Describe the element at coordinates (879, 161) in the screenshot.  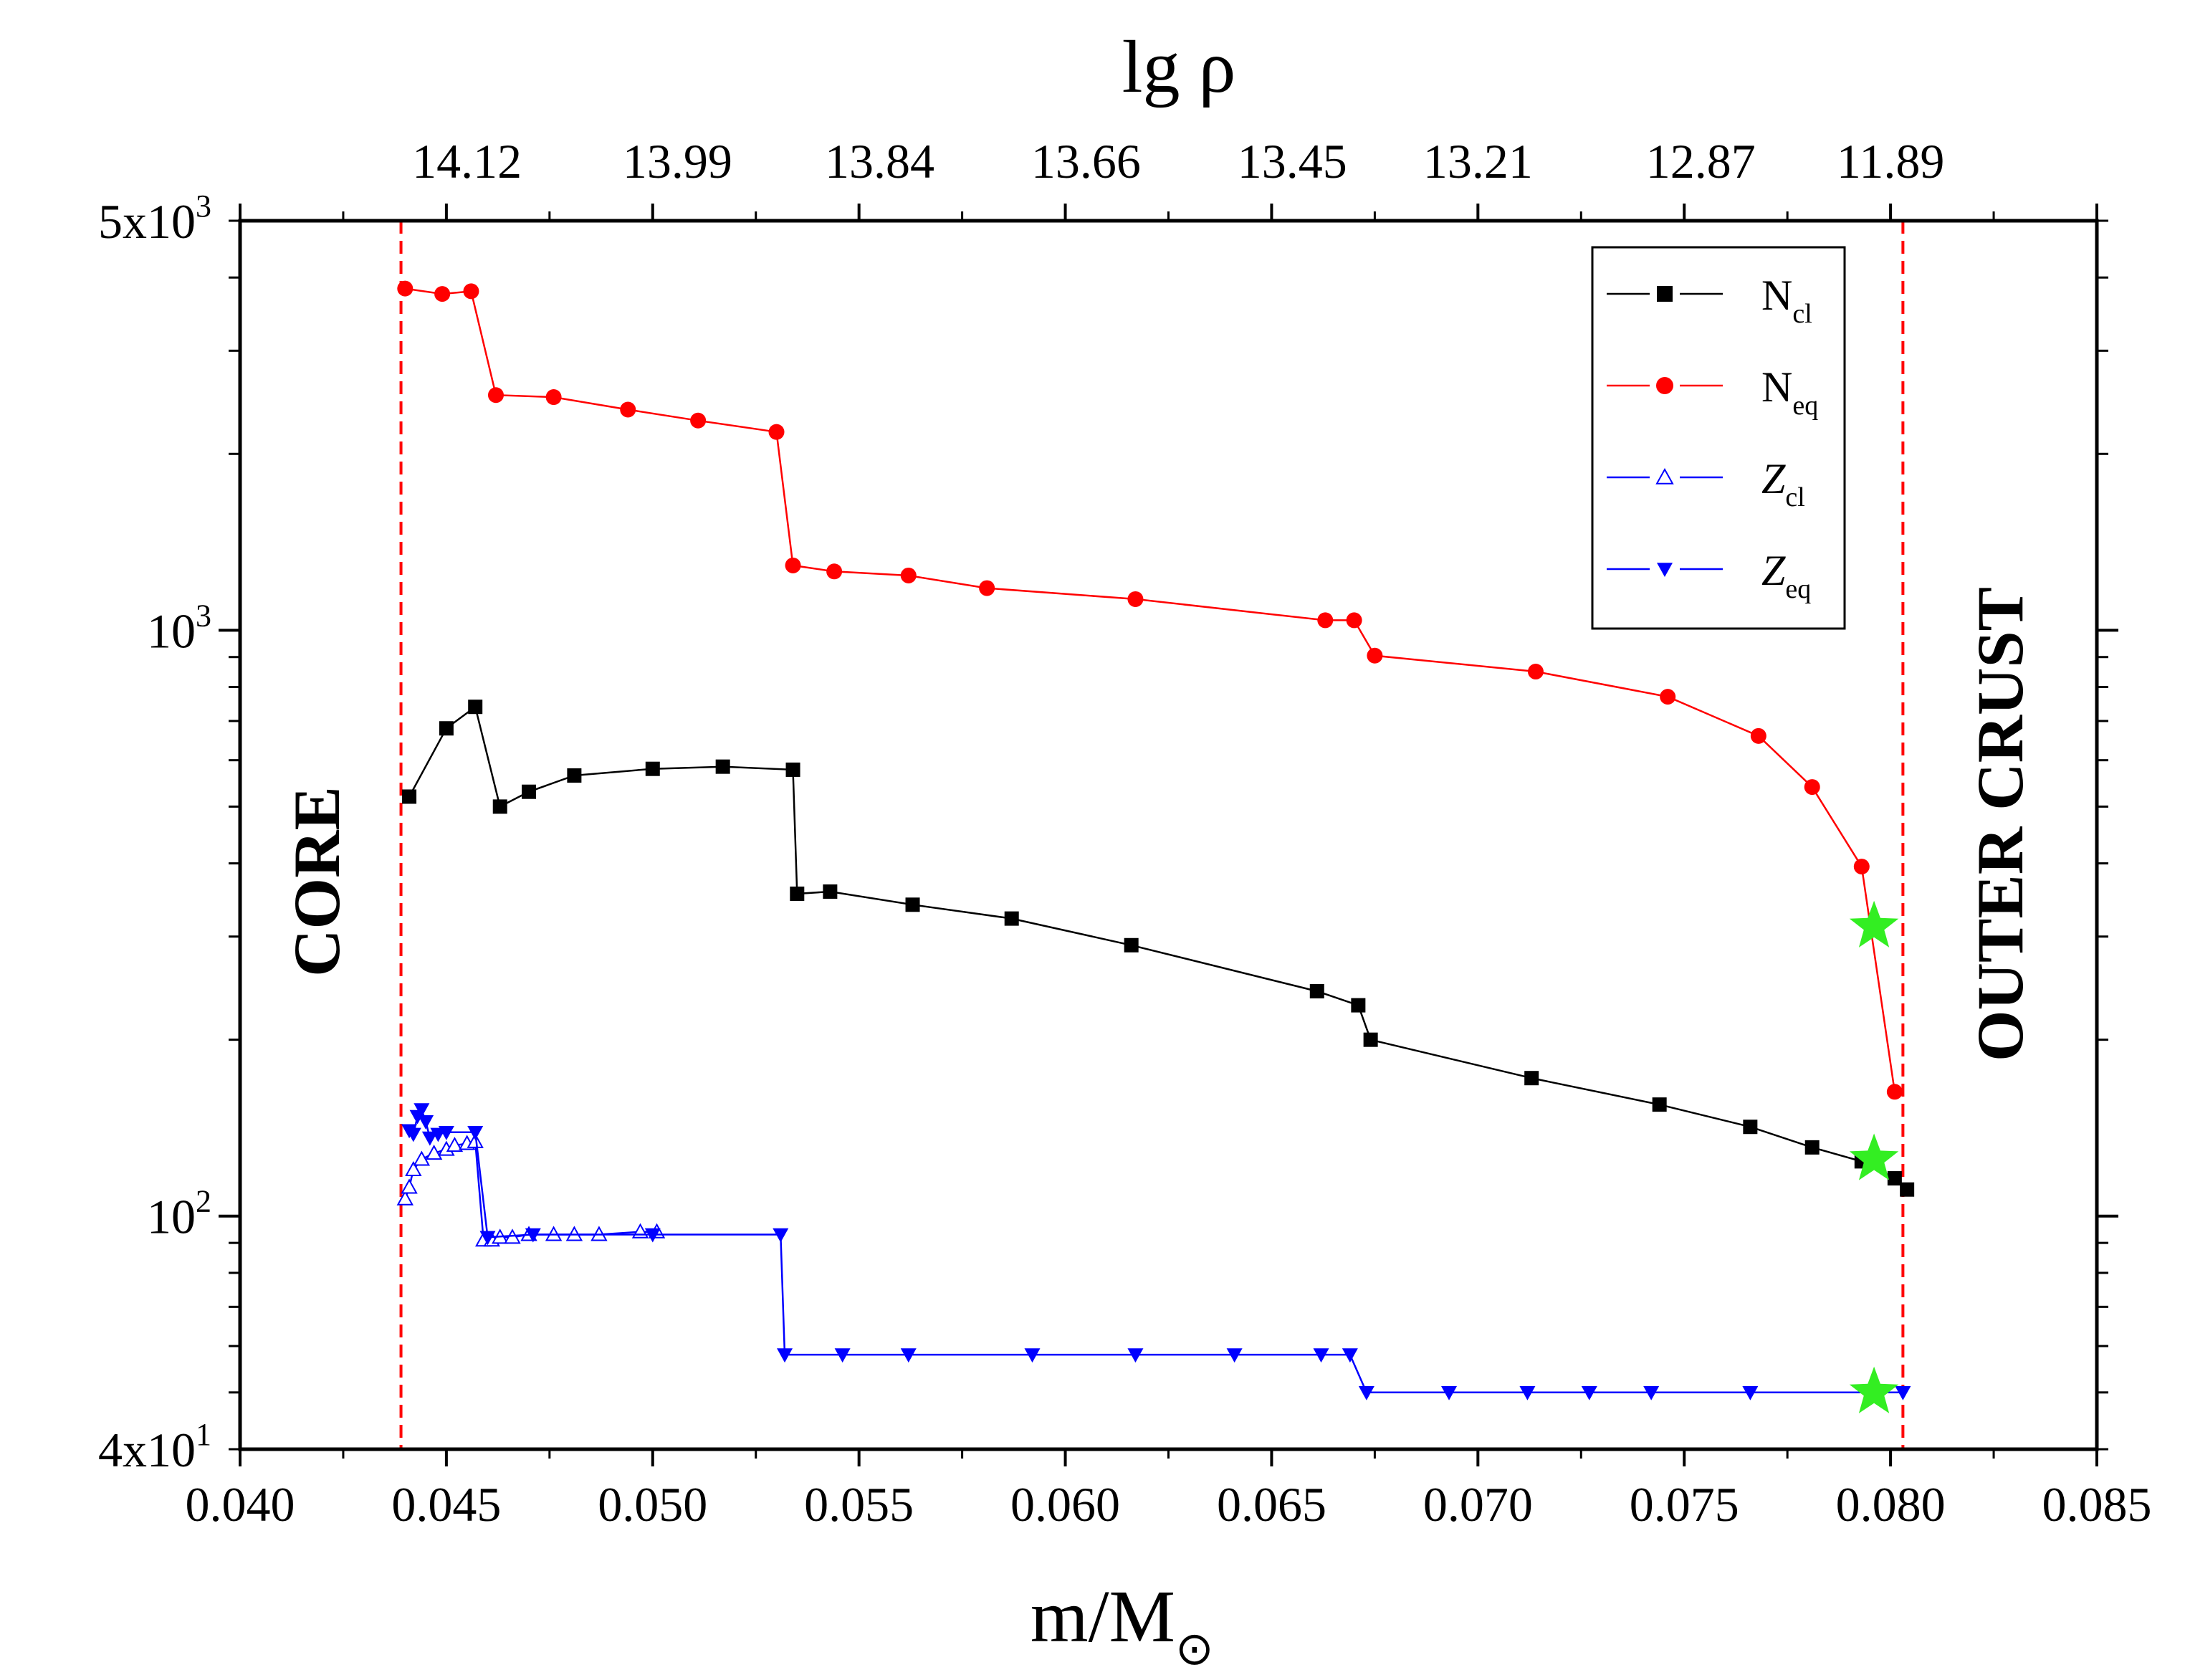
I see `top-tick-label-2: 13.84` at that location.